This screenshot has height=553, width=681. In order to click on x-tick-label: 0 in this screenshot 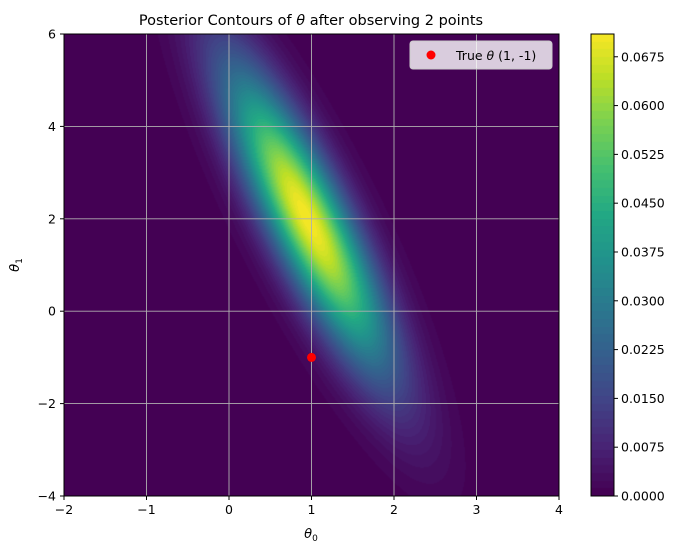, I will do `click(229, 509)`.